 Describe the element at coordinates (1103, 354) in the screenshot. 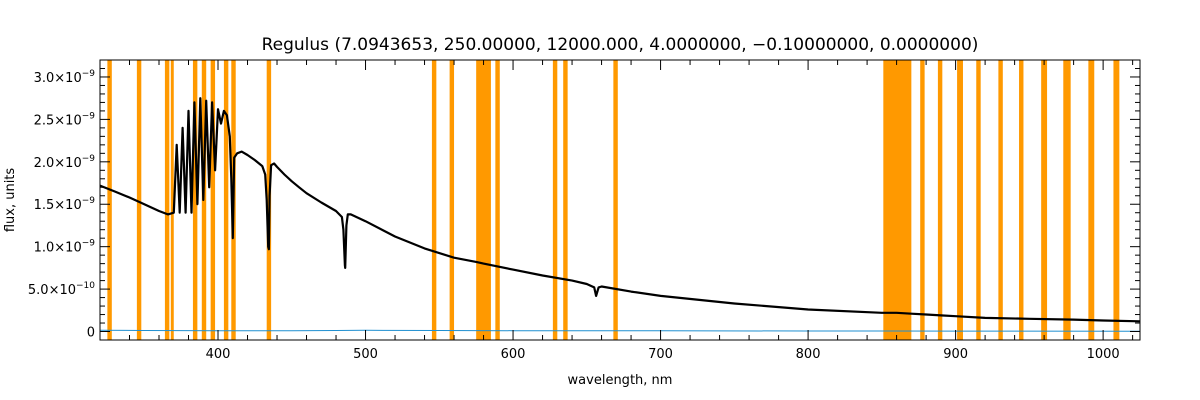

I see `x-tick-label: 1000` at that location.